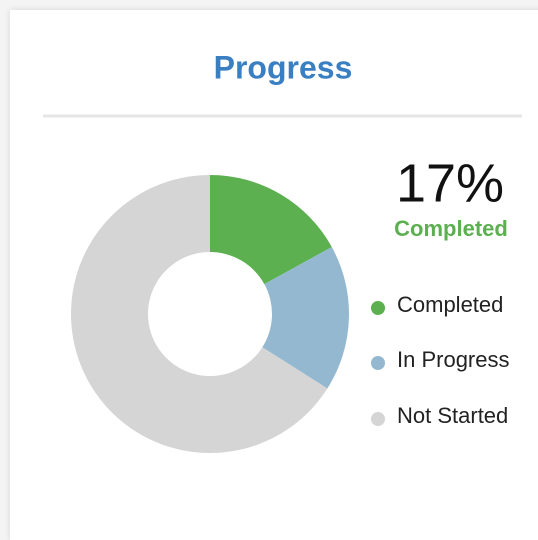 This screenshot has width=538, height=540. What do you see at coordinates (283, 67) in the screenshot?
I see `chart-title: Progress` at bounding box center [283, 67].